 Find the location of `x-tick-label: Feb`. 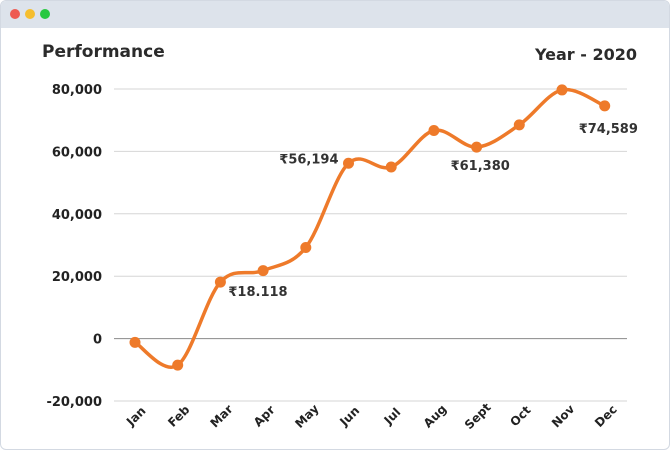

x-tick-label: Feb is located at coordinates (178, 415).